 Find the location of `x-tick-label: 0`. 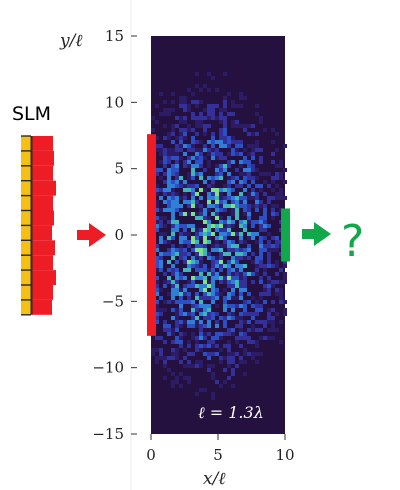

x-tick-label: 0 is located at coordinates (151, 455).